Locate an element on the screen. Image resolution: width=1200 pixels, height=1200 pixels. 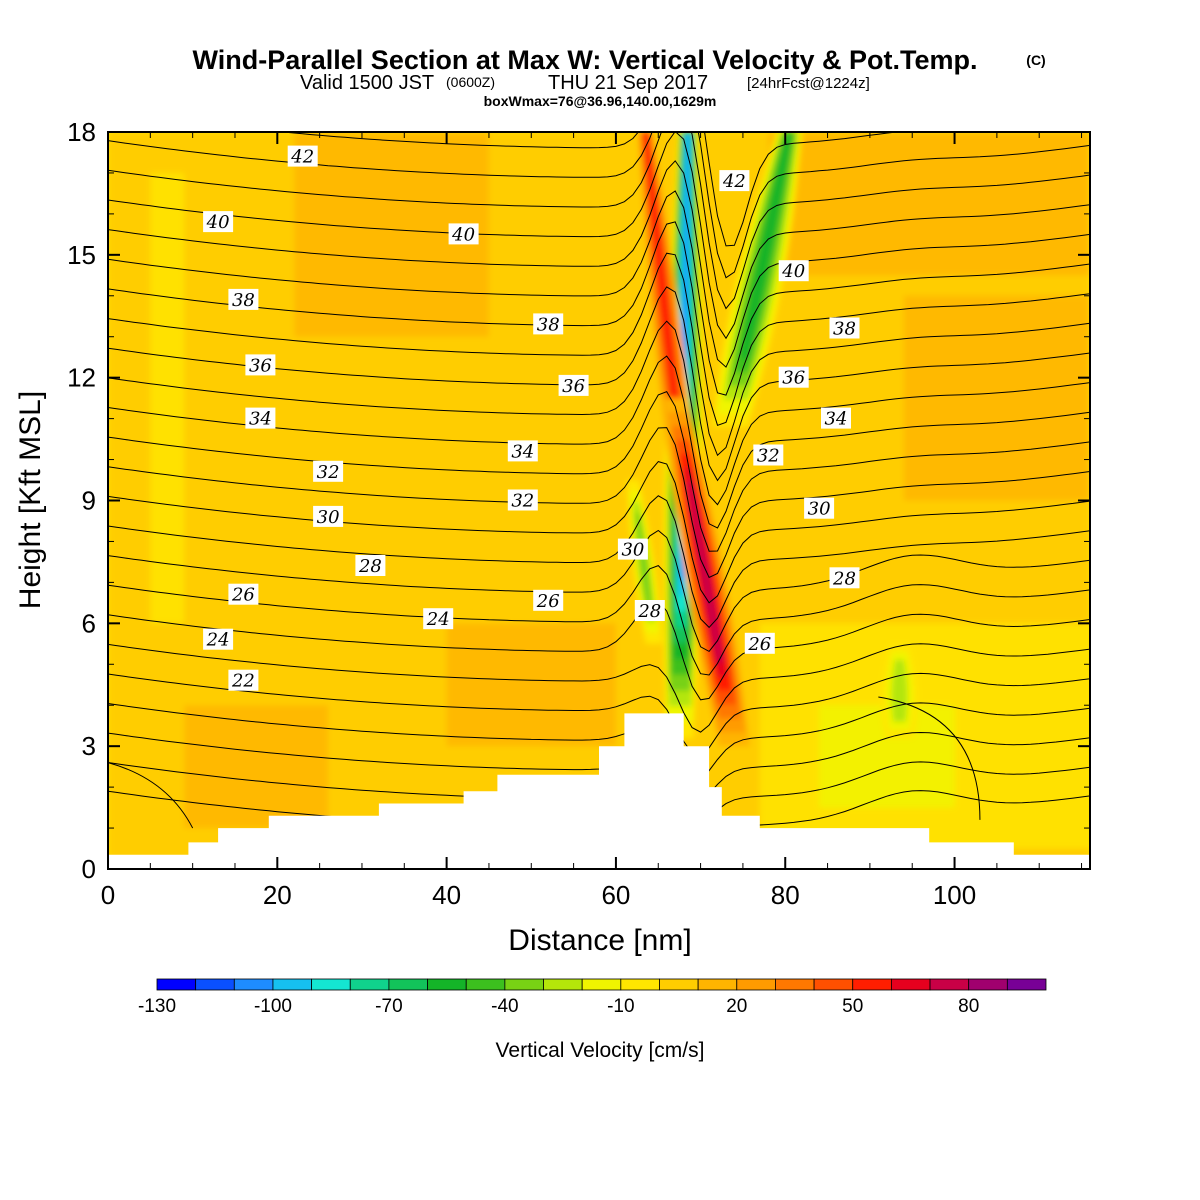
theta-label: 24 is located at coordinates (218, 639).